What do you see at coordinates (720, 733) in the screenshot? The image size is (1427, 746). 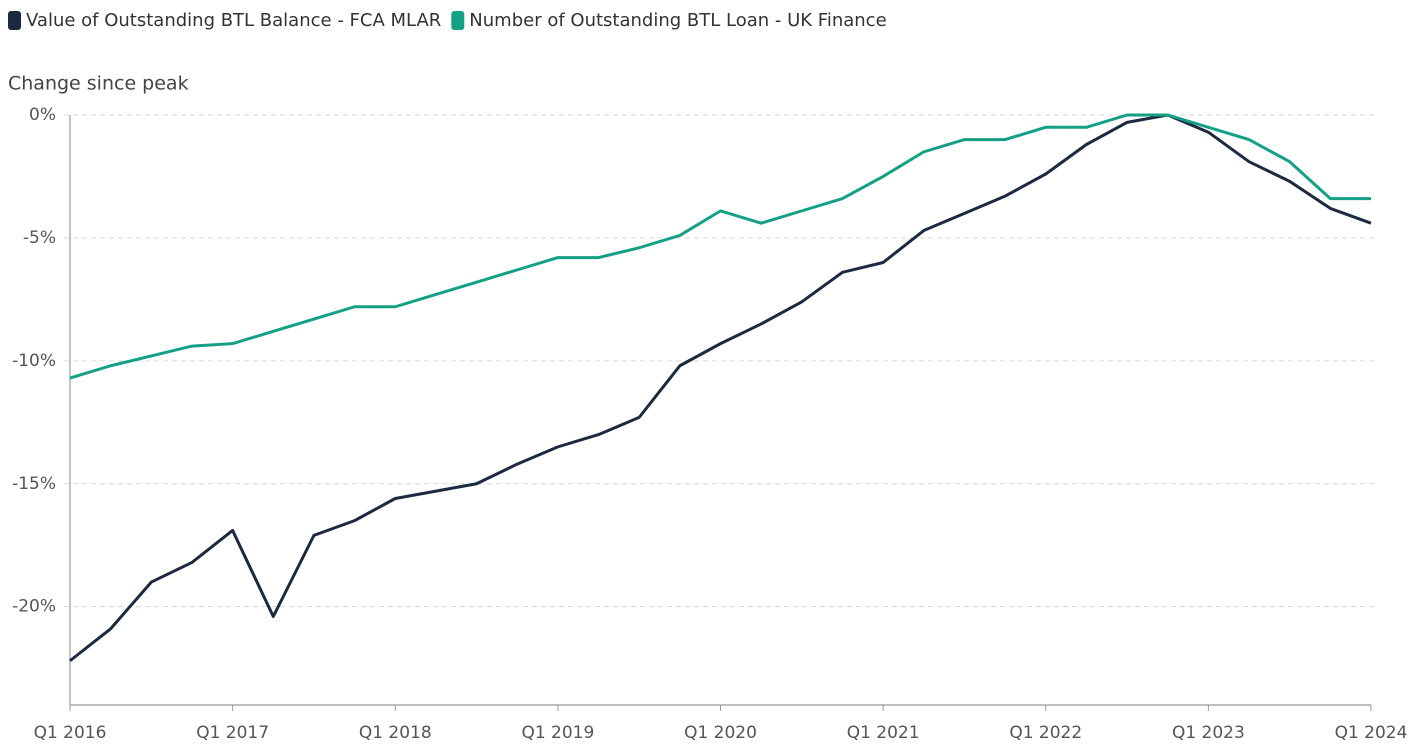 I see `x-tick-label: Q1 2020` at bounding box center [720, 733].